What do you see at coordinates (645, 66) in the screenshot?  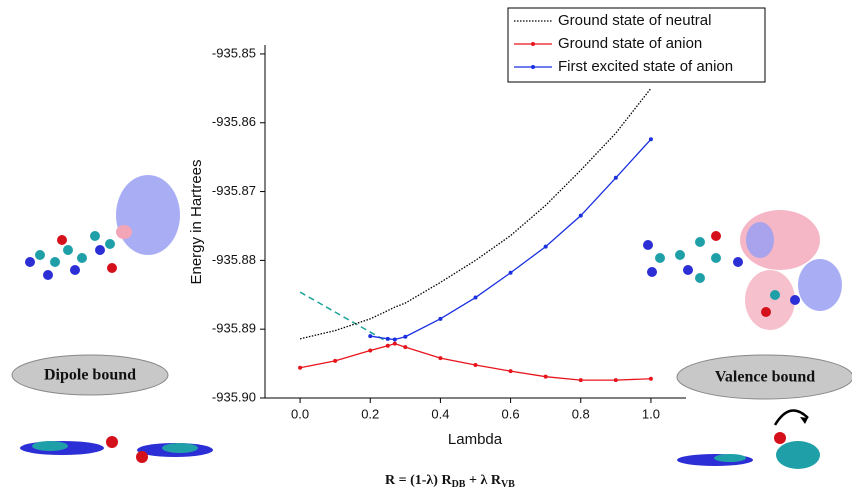 I see `legend-label: First excited state of anion` at bounding box center [645, 66].